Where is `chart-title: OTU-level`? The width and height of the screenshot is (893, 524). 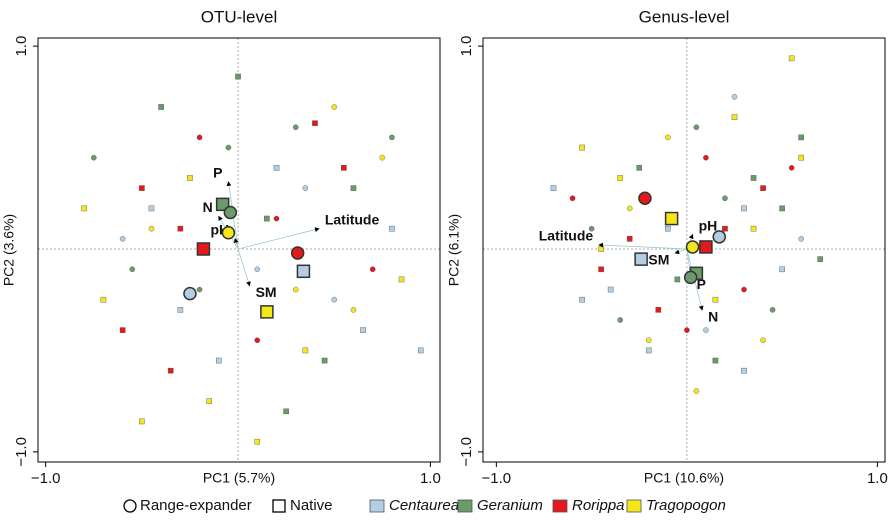 chart-title: OTU-level is located at coordinates (239, 16).